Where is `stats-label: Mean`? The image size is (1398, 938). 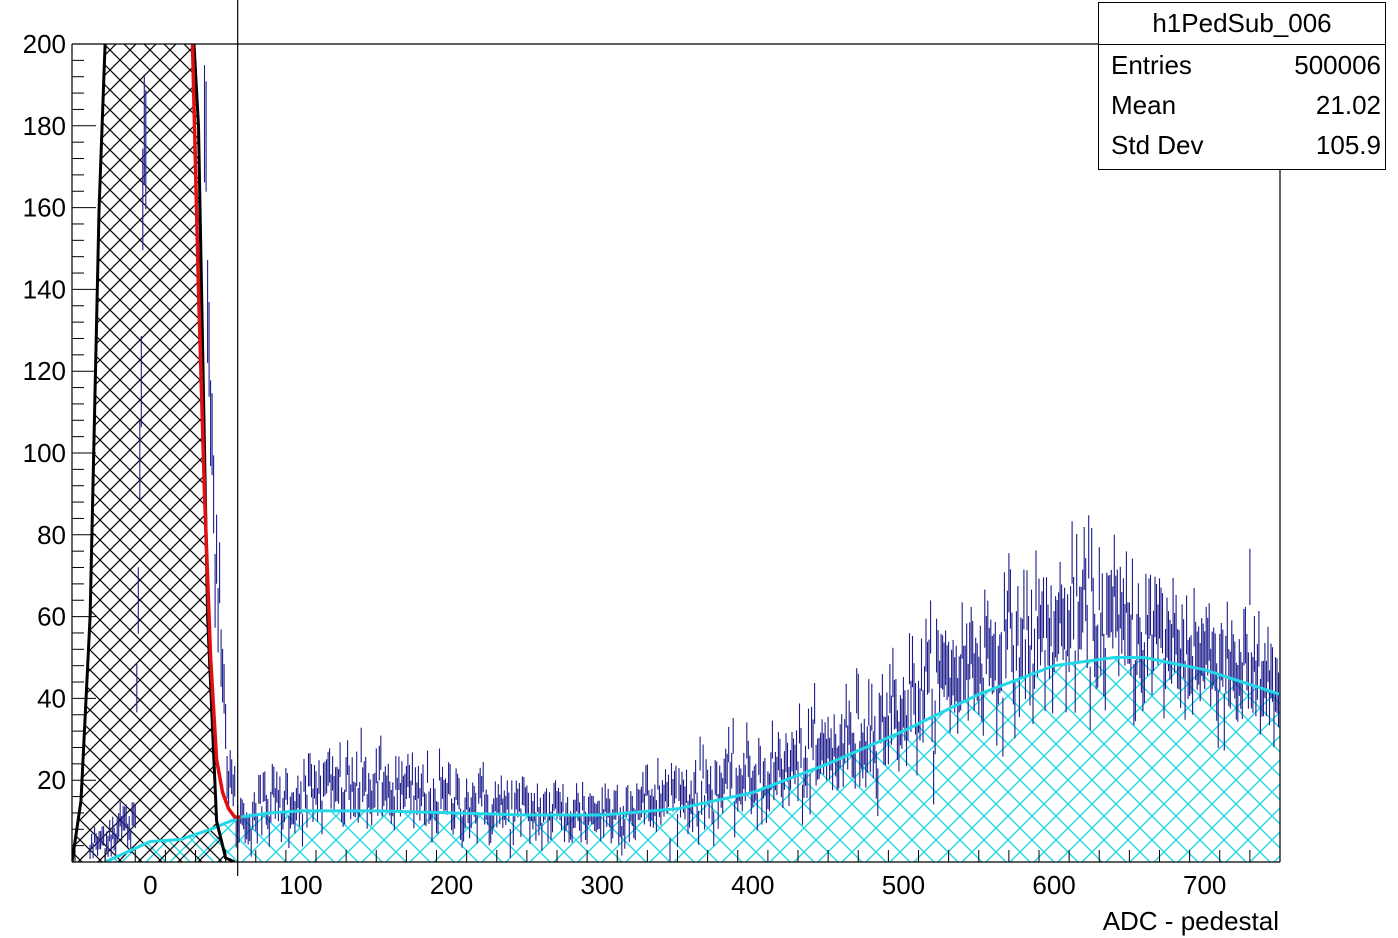
stats-label: Mean is located at coordinates (1144, 105).